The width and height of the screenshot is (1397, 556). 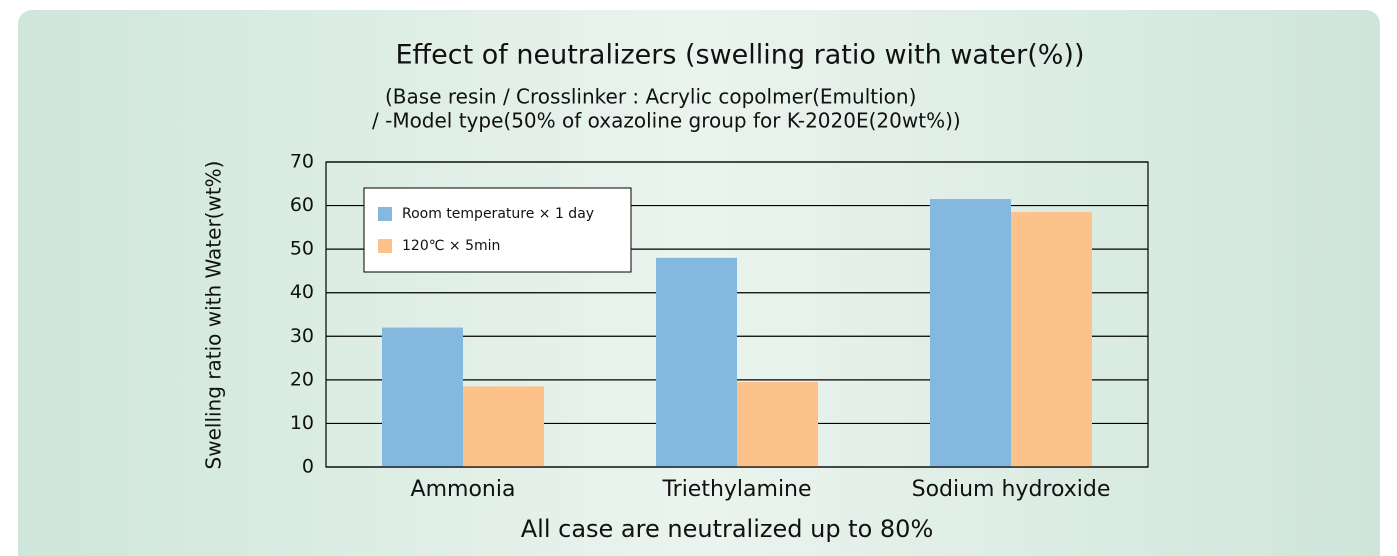 What do you see at coordinates (214, 315) in the screenshot?
I see `y-axis-title: Swelling ratio with Water(wt%)` at bounding box center [214, 315].